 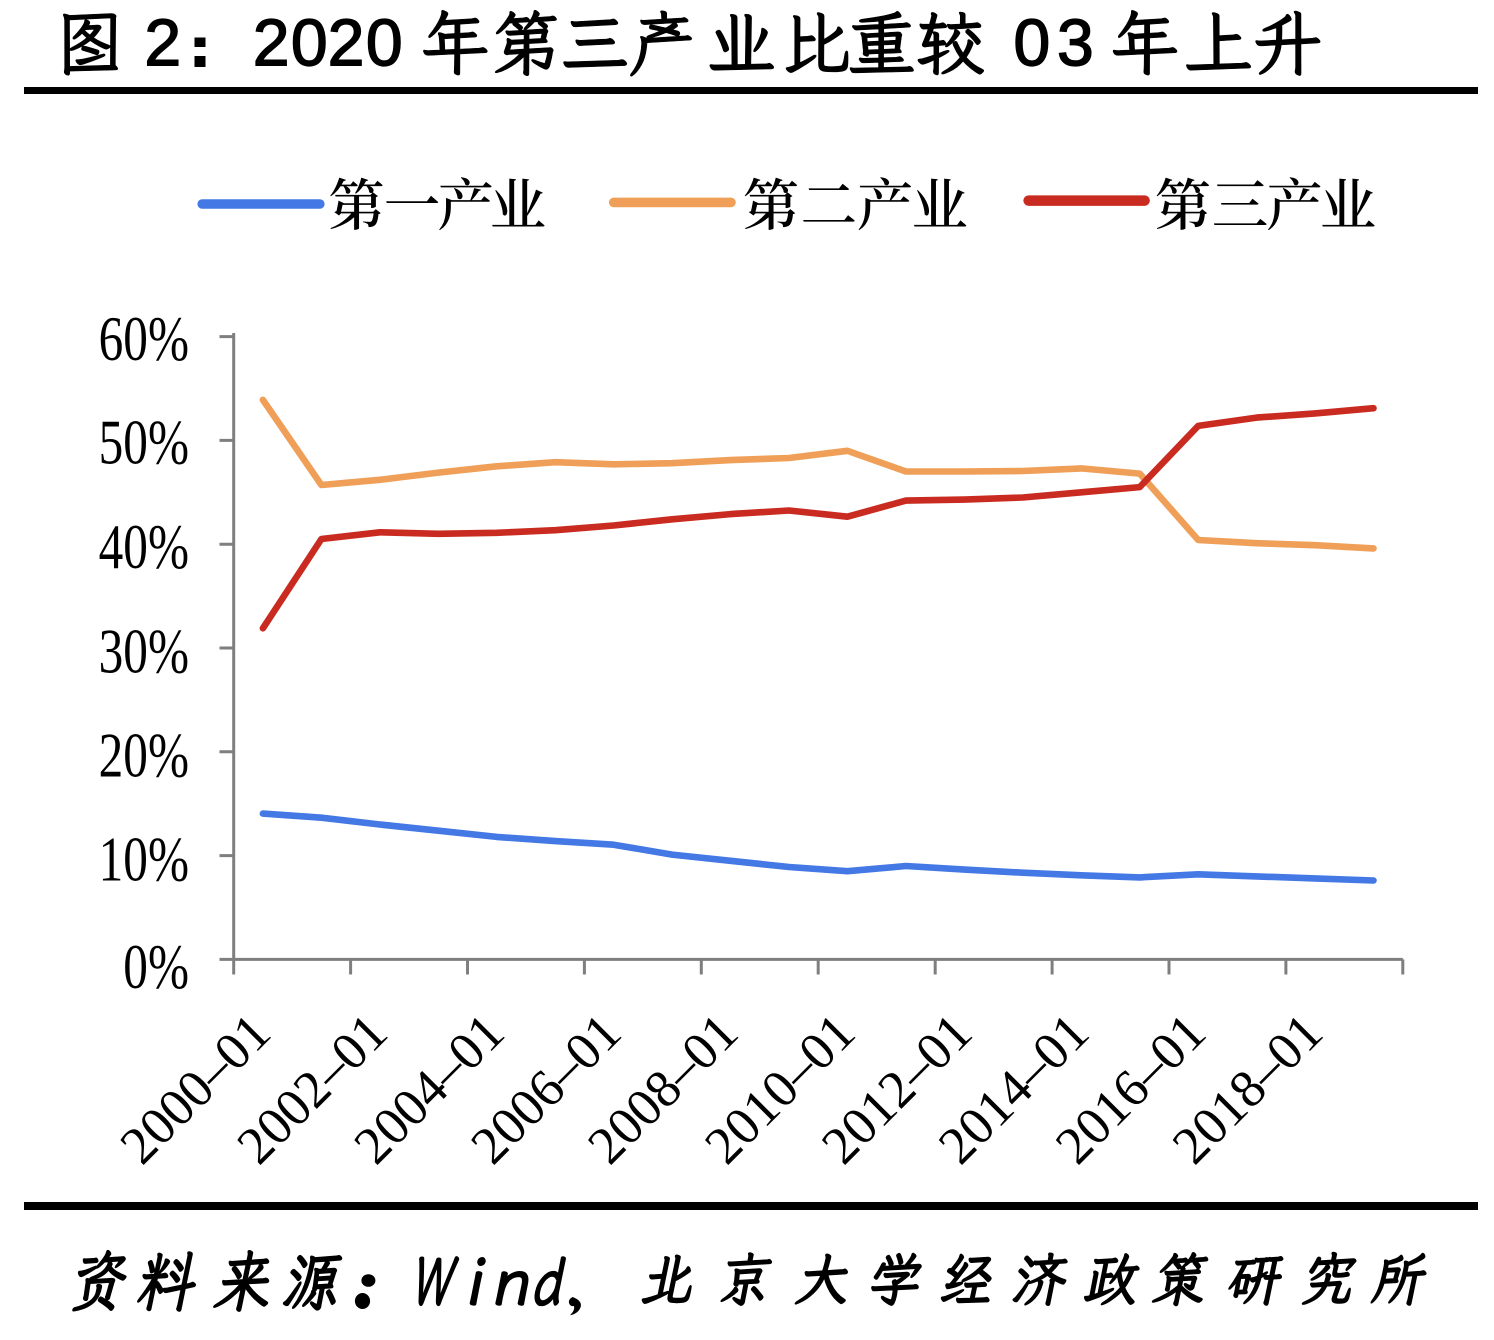 I want to click on svg-text: 0%, so click(x=156, y=967).